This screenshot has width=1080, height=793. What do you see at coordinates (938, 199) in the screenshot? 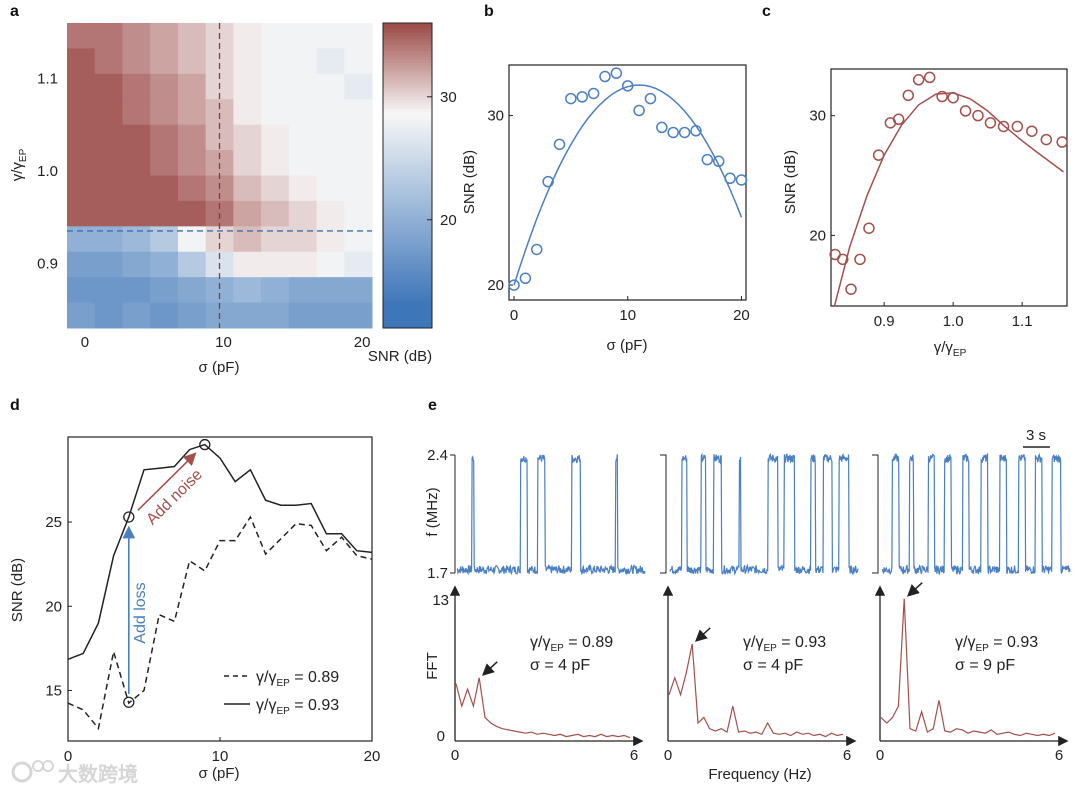
I see `panel-c-scatter: 0.9 1.0 1.1 20 30` at bounding box center [938, 199].